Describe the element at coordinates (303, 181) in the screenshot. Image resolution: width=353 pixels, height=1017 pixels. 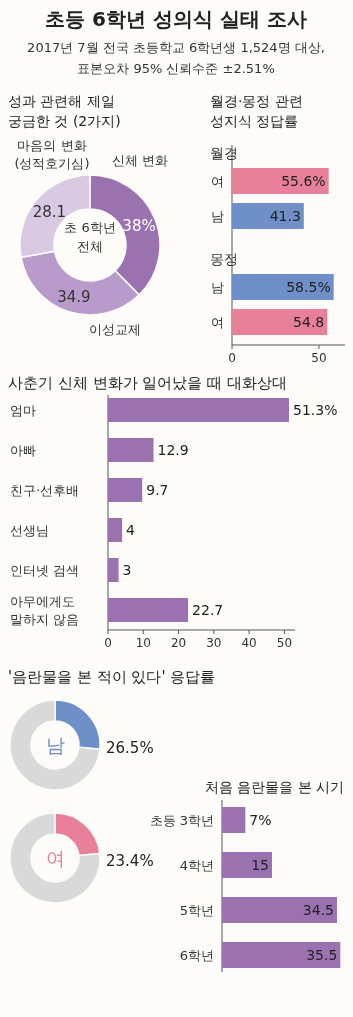
I see `data-label: 55.6%` at that location.